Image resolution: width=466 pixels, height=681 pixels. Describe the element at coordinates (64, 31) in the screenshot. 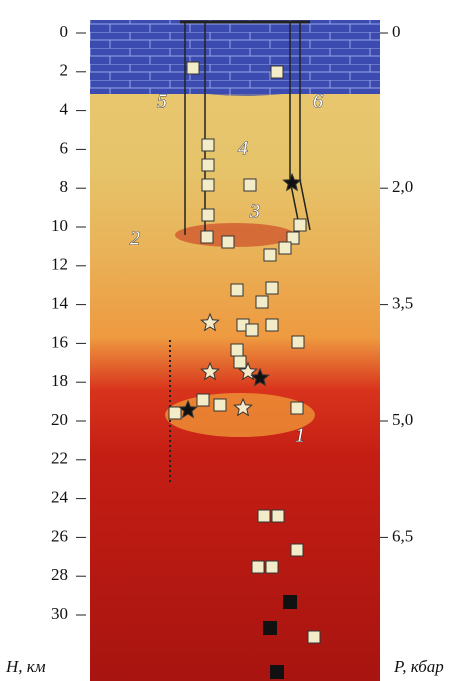

I see `y-tick-label: 0` at that location.